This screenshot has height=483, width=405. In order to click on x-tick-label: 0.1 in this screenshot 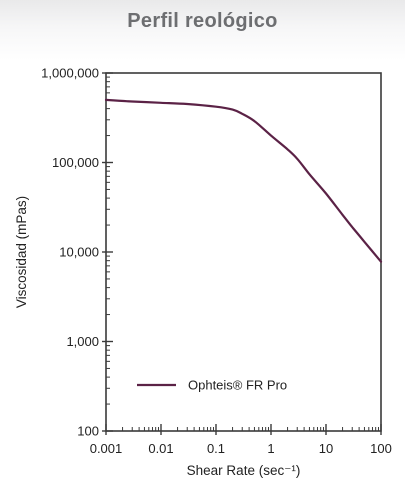, I will do `click(216, 448)`.